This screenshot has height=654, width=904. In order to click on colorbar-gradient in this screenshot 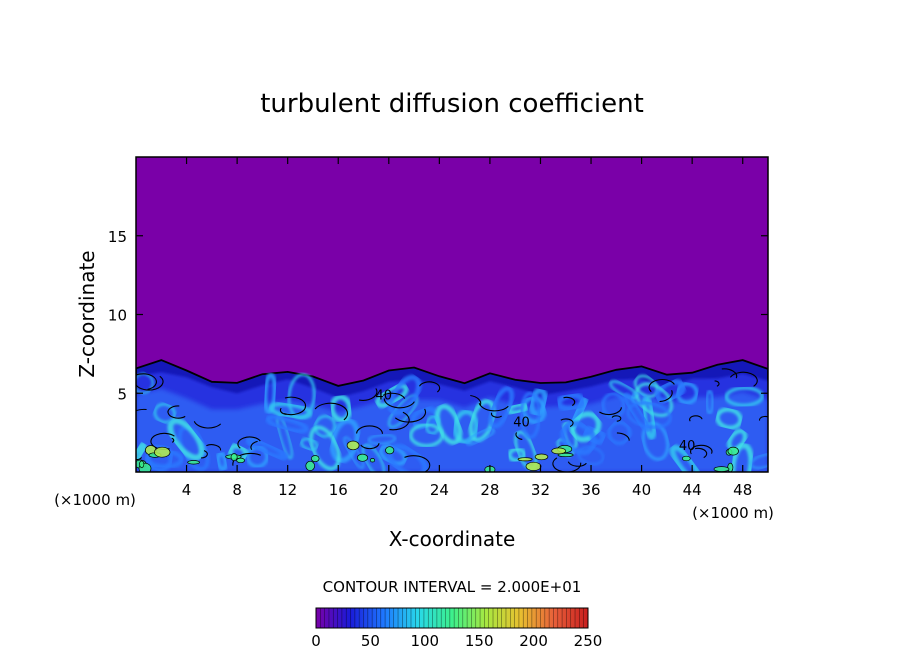, I will do `click(452, 618)`.